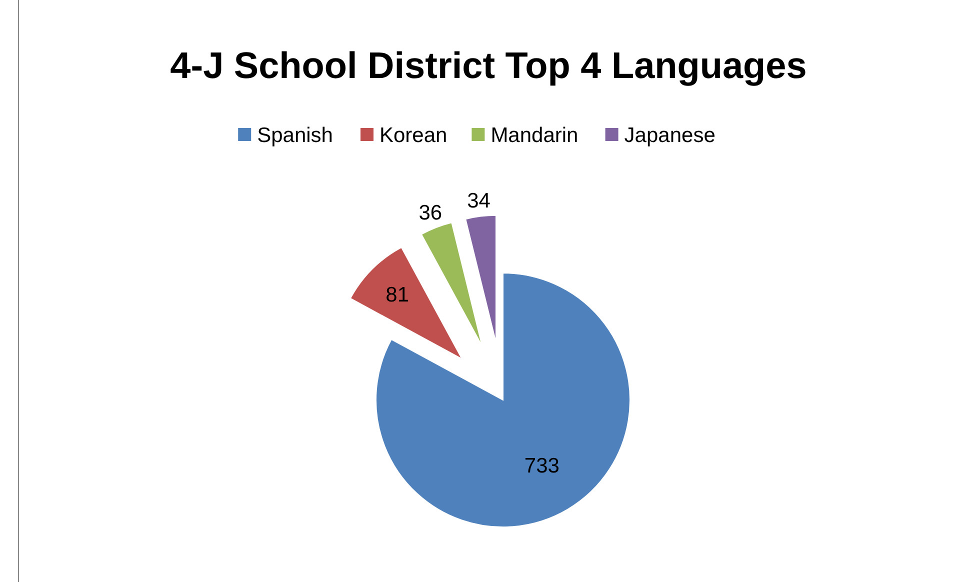 The height and width of the screenshot is (582, 957). I want to click on data-label: 34, so click(479, 200).